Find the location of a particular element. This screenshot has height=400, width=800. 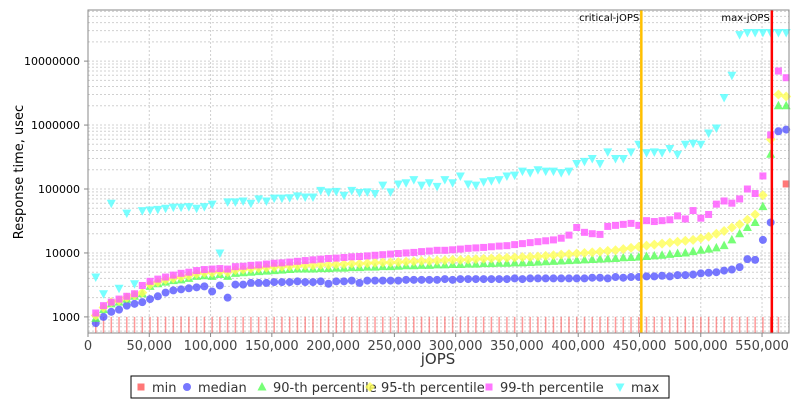

x-tick-label: 300,000 is located at coordinates (456, 346).